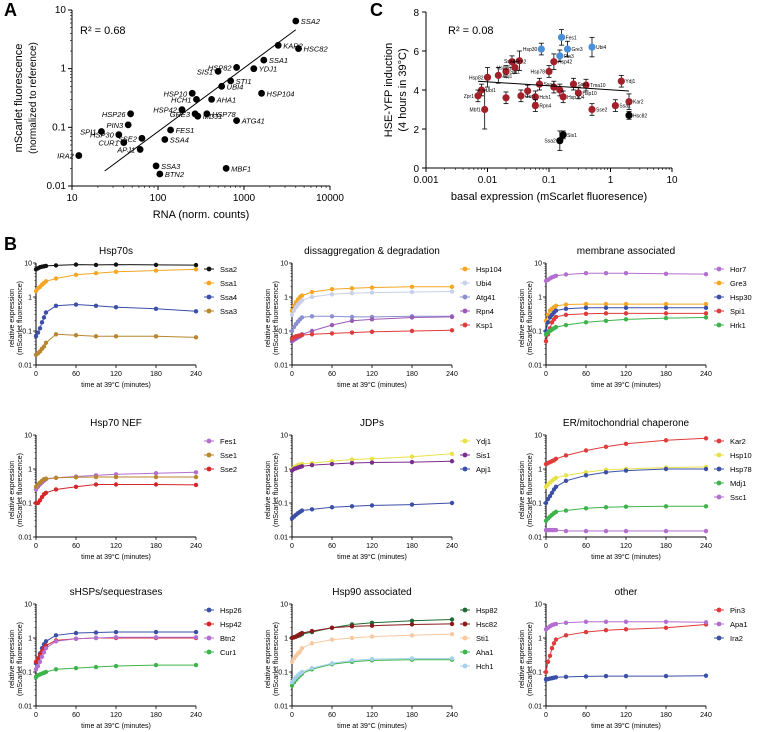  What do you see at coordinates (224, 114) in the screenshot?
I see `point-label: HSP78` at bounding box center [224, 114].